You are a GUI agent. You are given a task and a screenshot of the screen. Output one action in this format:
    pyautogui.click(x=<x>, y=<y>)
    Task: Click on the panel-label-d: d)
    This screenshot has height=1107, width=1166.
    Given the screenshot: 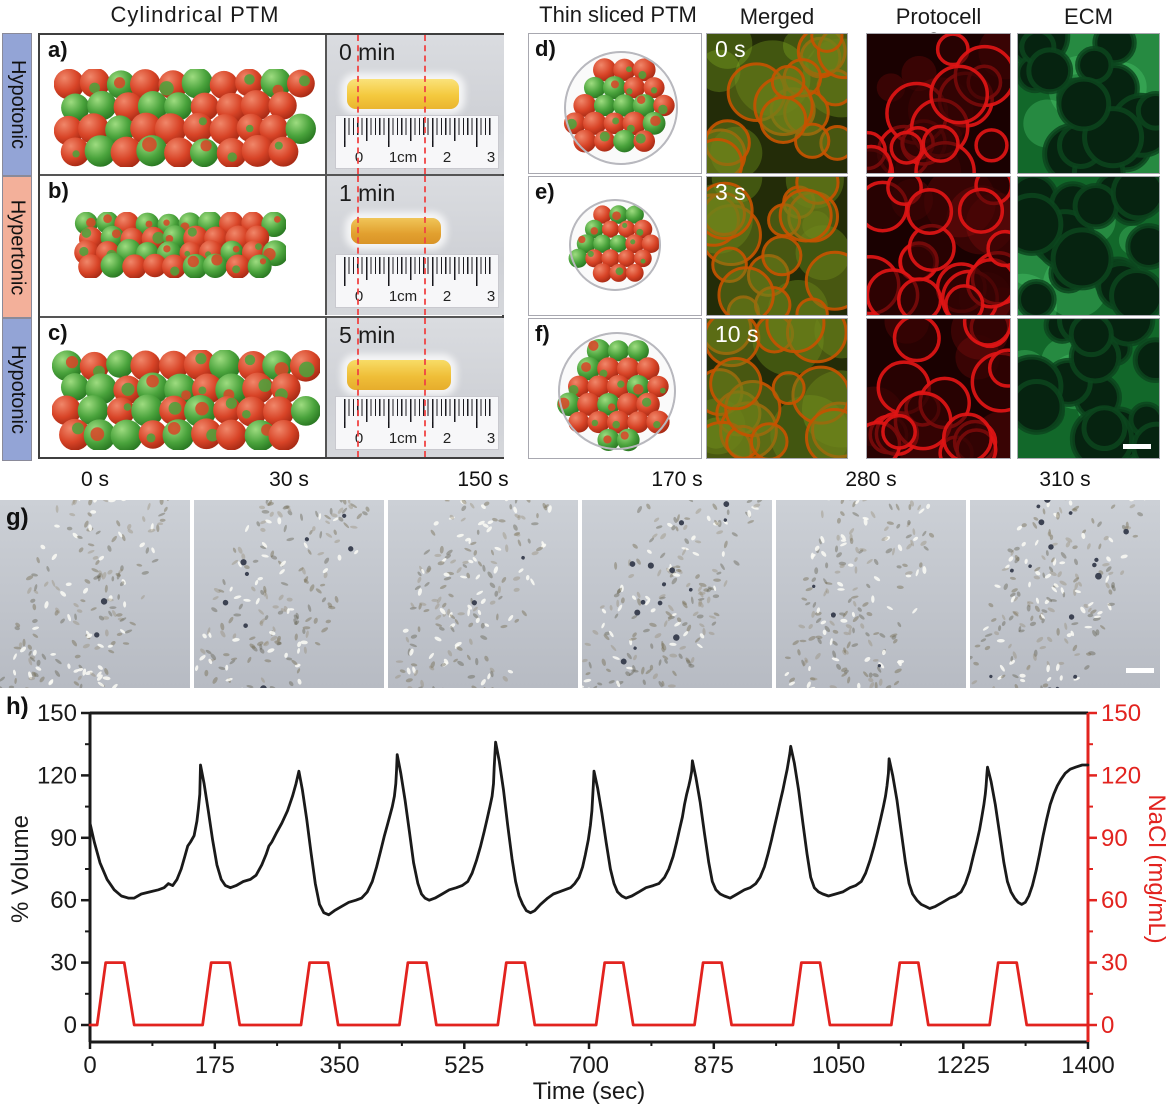 What is the action you would take?
    pyautogui.click(x=545, y=48)
    